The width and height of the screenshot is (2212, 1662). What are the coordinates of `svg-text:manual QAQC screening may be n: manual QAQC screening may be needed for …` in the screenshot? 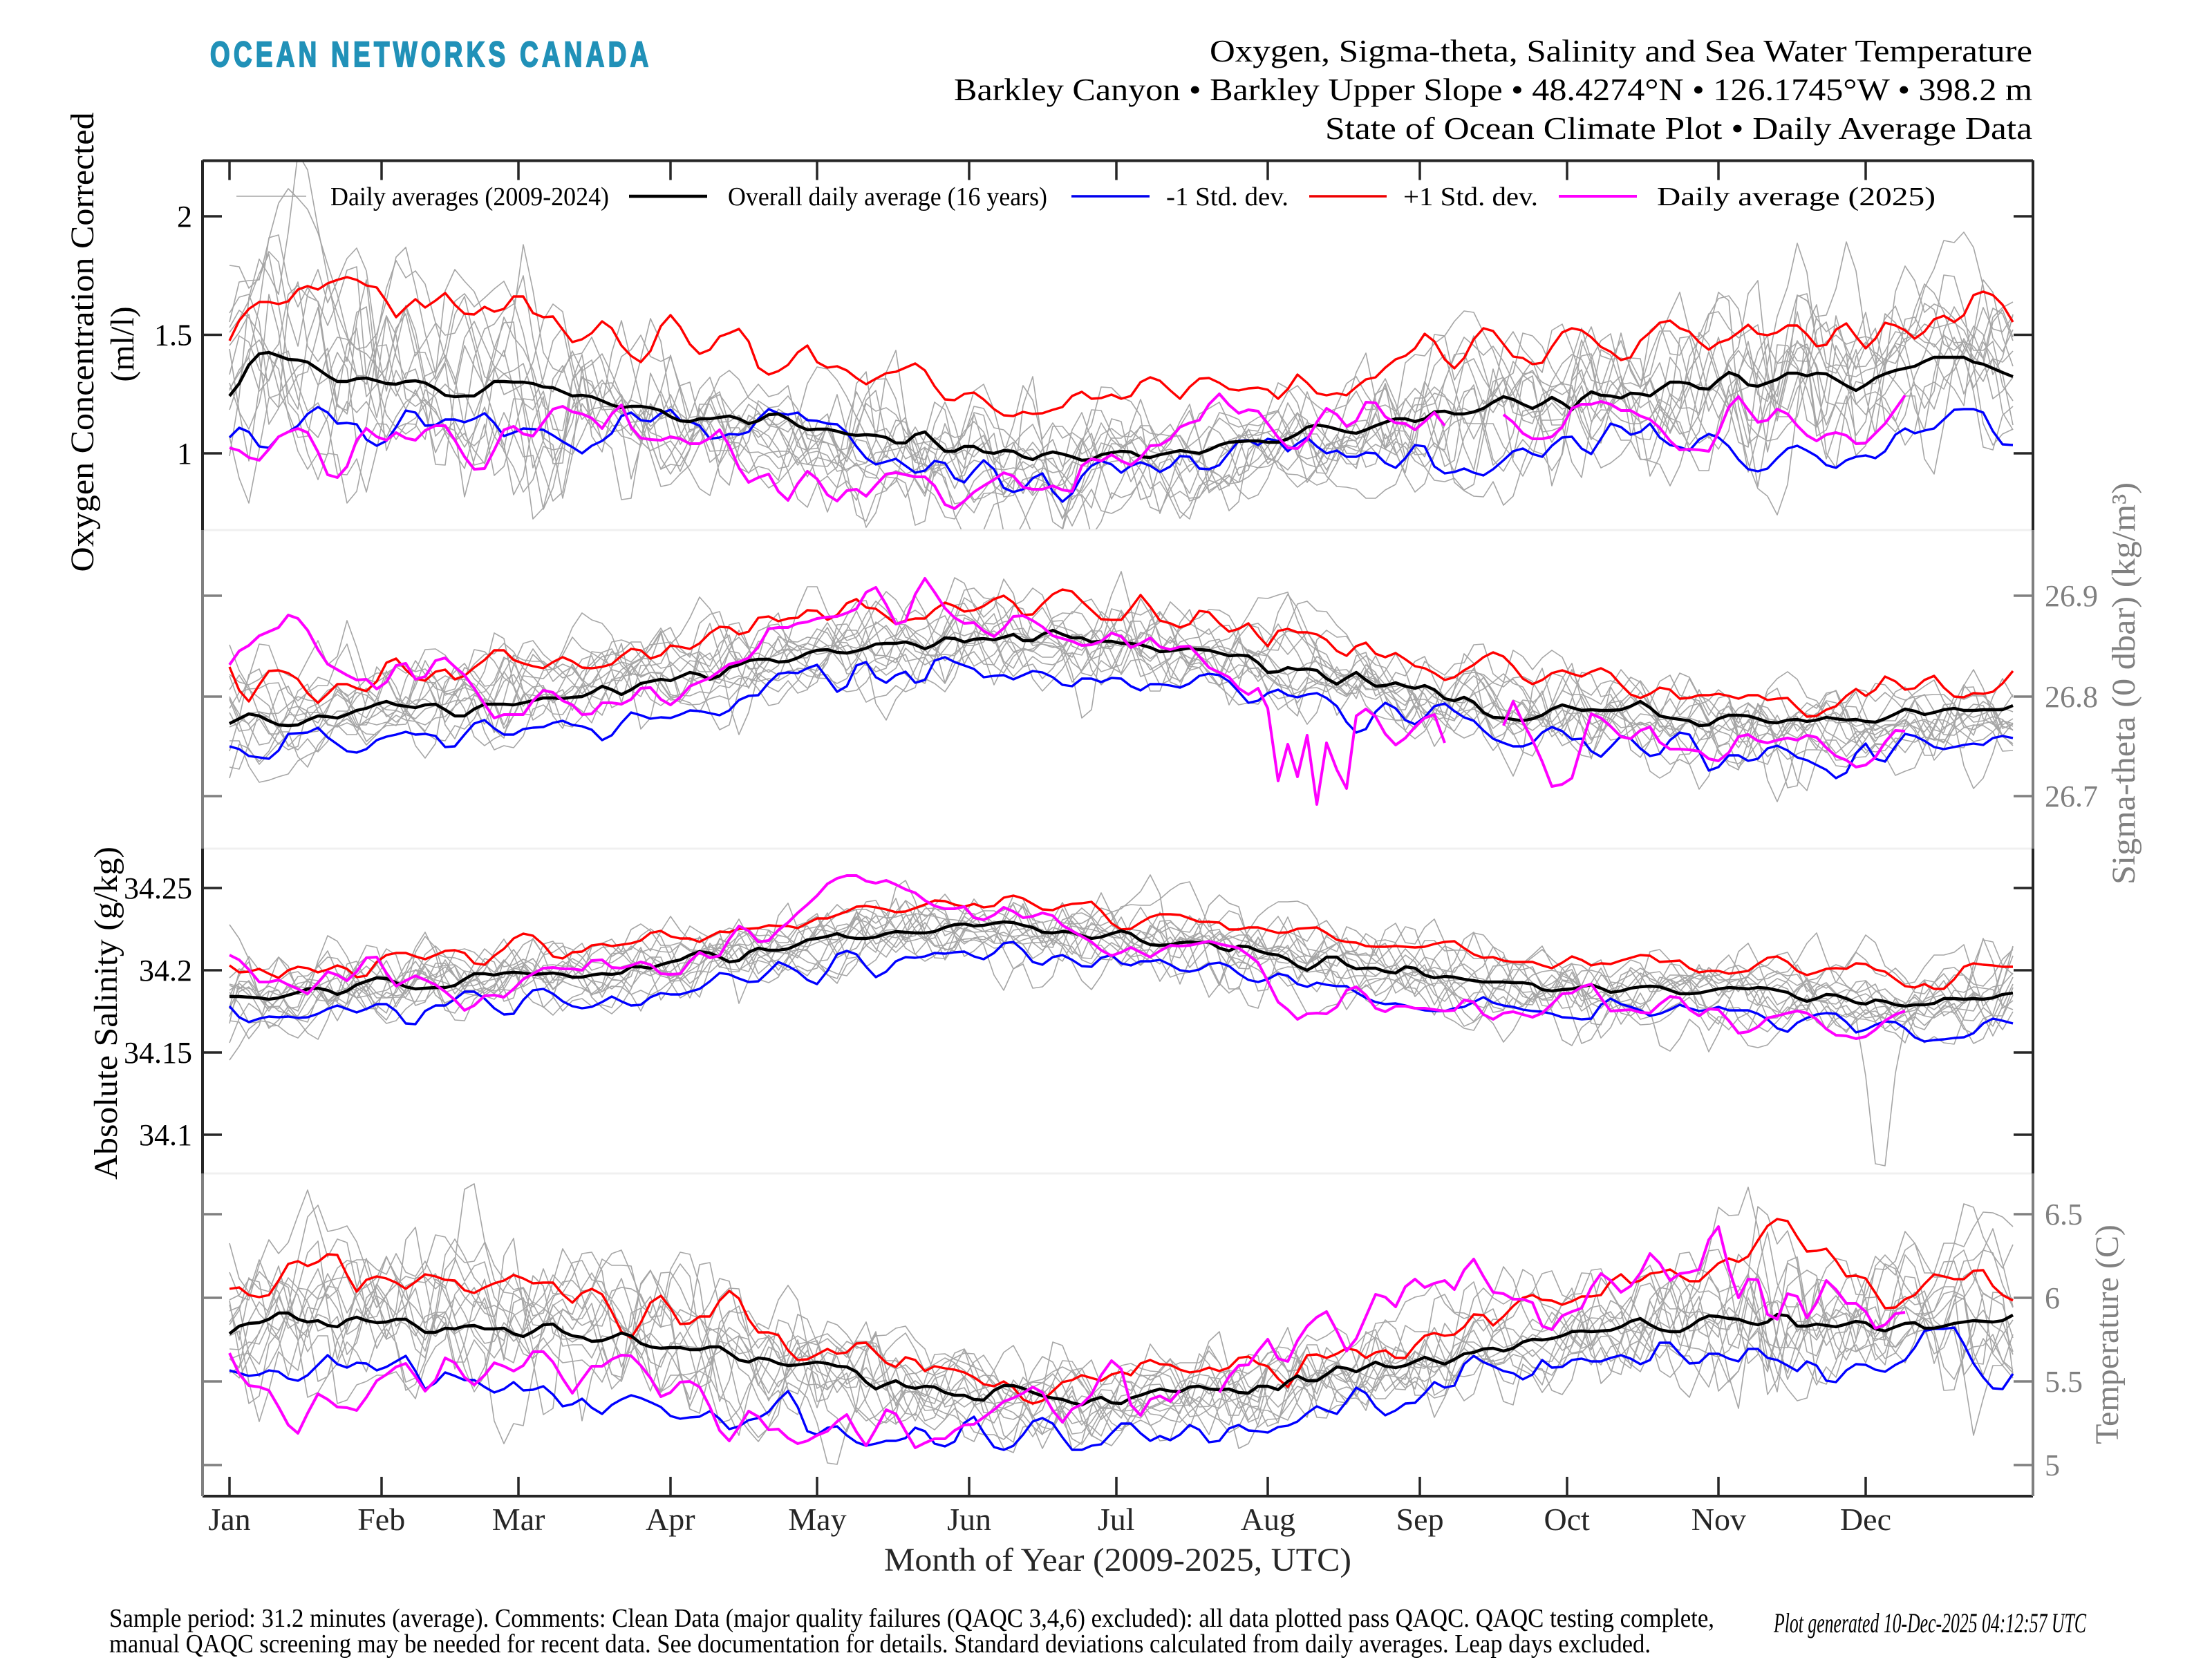 It's located at (880, 1645).